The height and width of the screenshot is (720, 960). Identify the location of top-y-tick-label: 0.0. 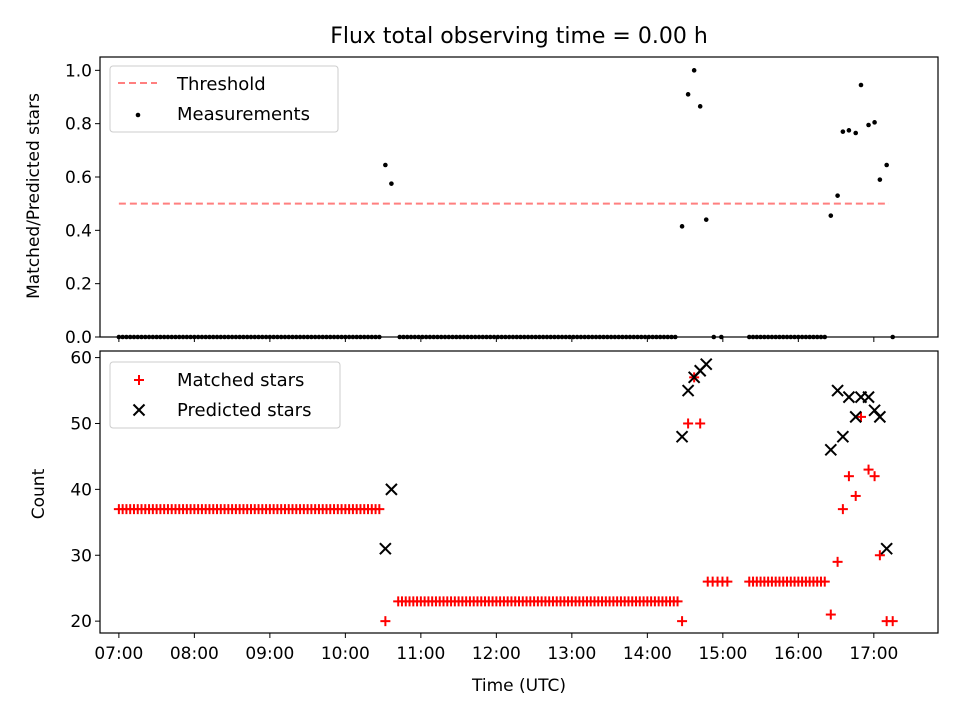
(78, 338).